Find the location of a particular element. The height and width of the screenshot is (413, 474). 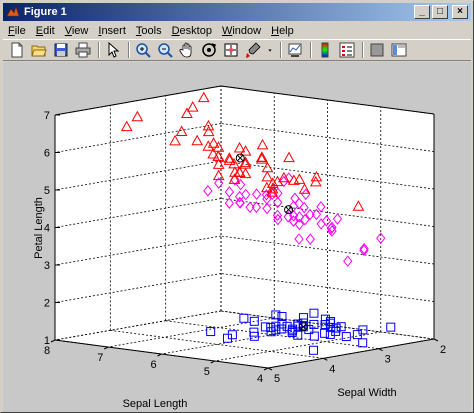

menu-help: Help is located at coordinates (282, 30).